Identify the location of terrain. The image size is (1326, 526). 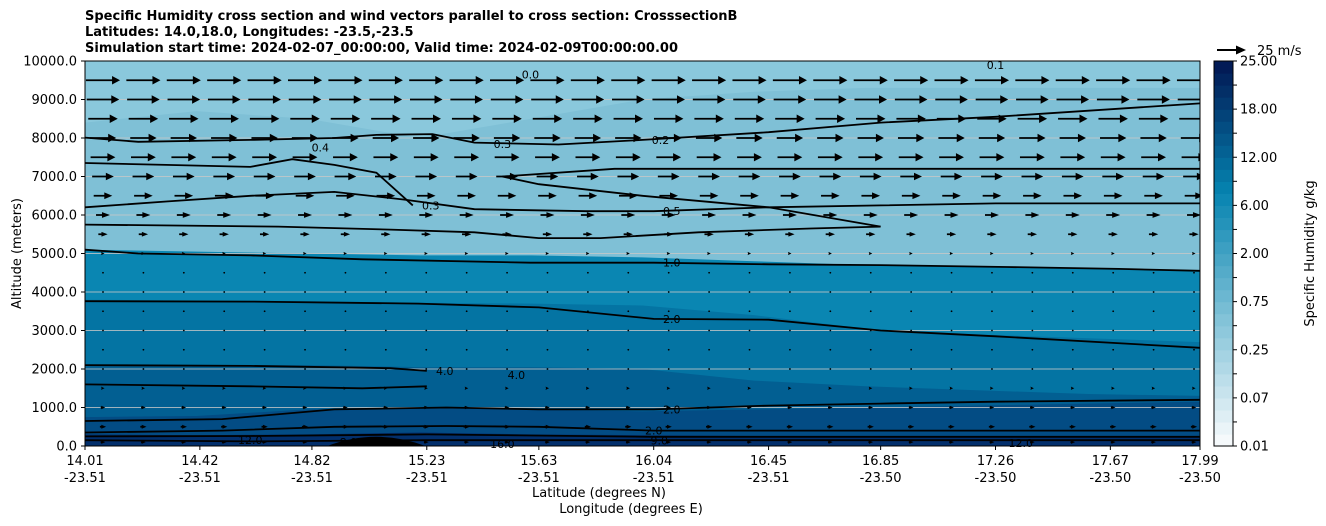
(376, 441).